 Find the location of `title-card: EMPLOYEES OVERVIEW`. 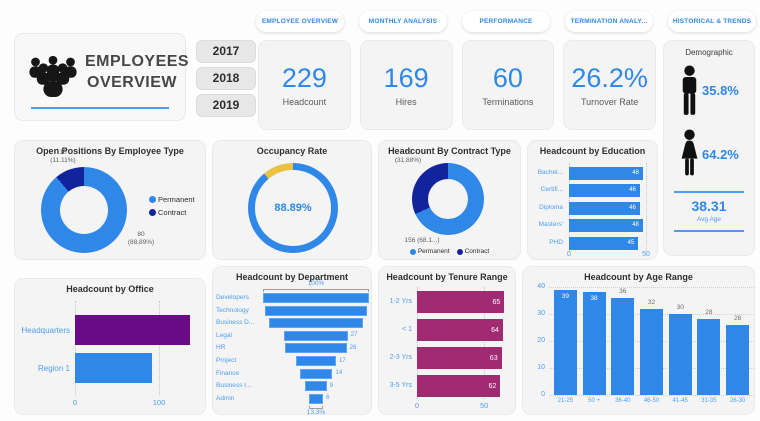

title-card: EMPLOYEES OVERVIEW is located at coordinates (102, 77).